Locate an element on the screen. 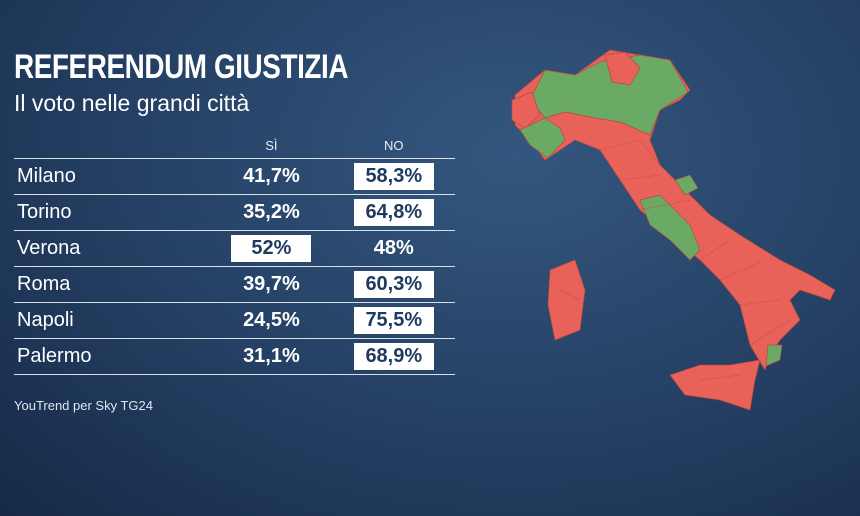 This screenshot has height=516, width=860. yes-value: 24,5% is located at coordinates (271, 320).